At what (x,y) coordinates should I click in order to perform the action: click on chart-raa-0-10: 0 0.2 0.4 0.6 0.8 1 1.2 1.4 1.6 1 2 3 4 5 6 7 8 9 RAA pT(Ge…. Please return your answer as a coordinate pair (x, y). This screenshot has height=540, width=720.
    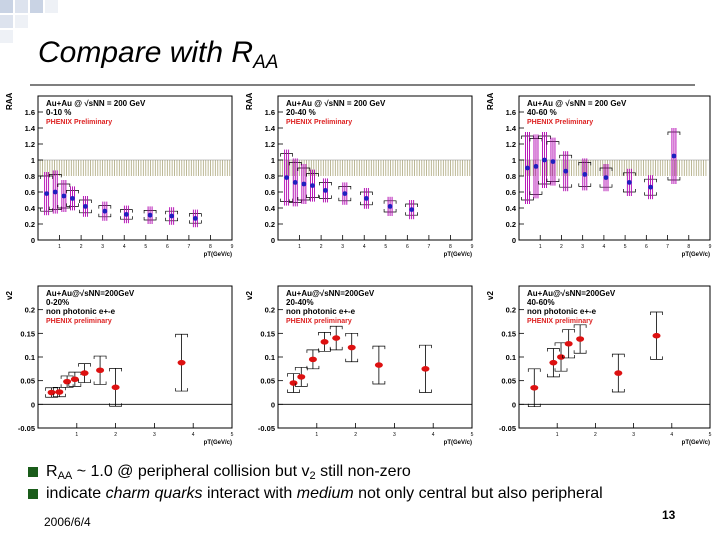
    Looking at the image, I should click on (122, 175).